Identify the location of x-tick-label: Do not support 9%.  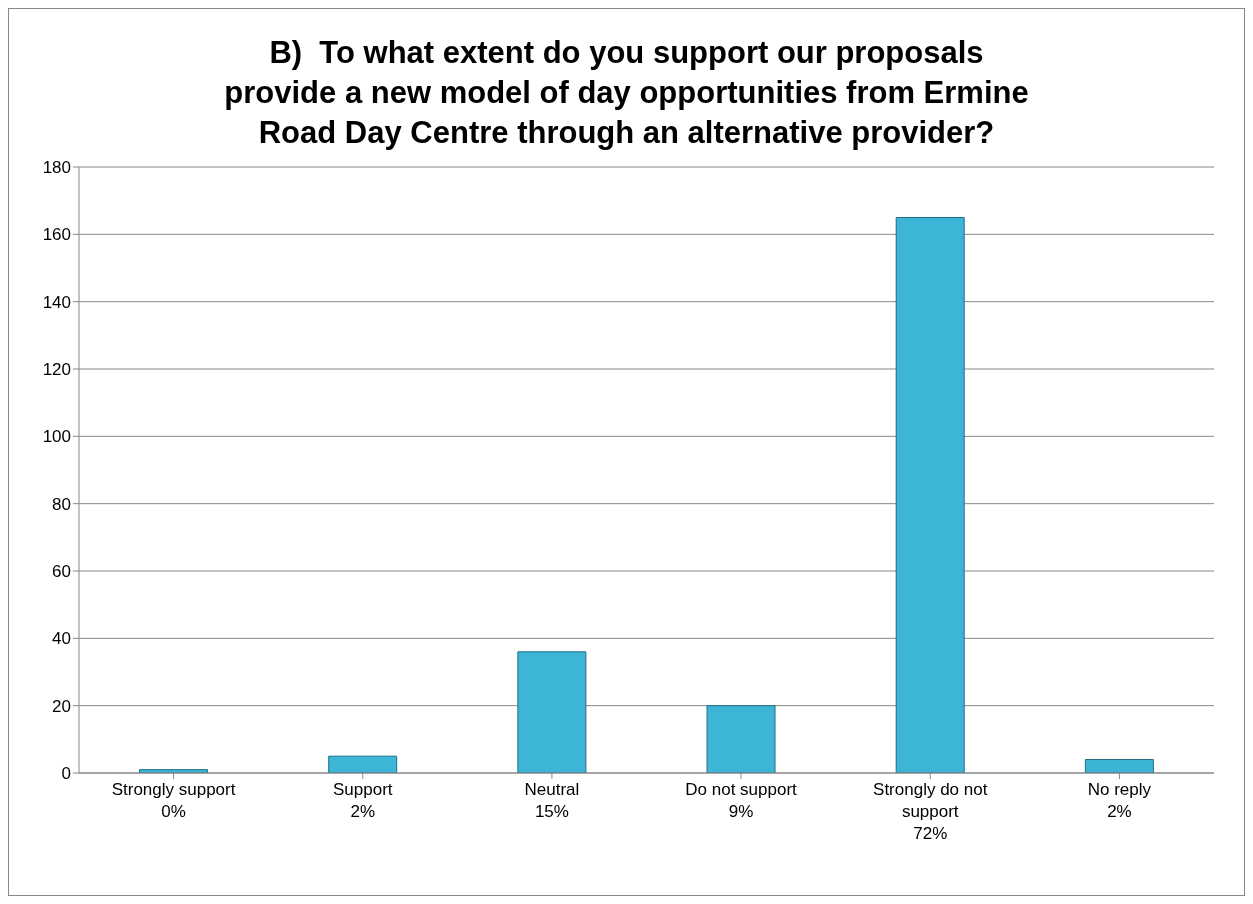
(741, 800).